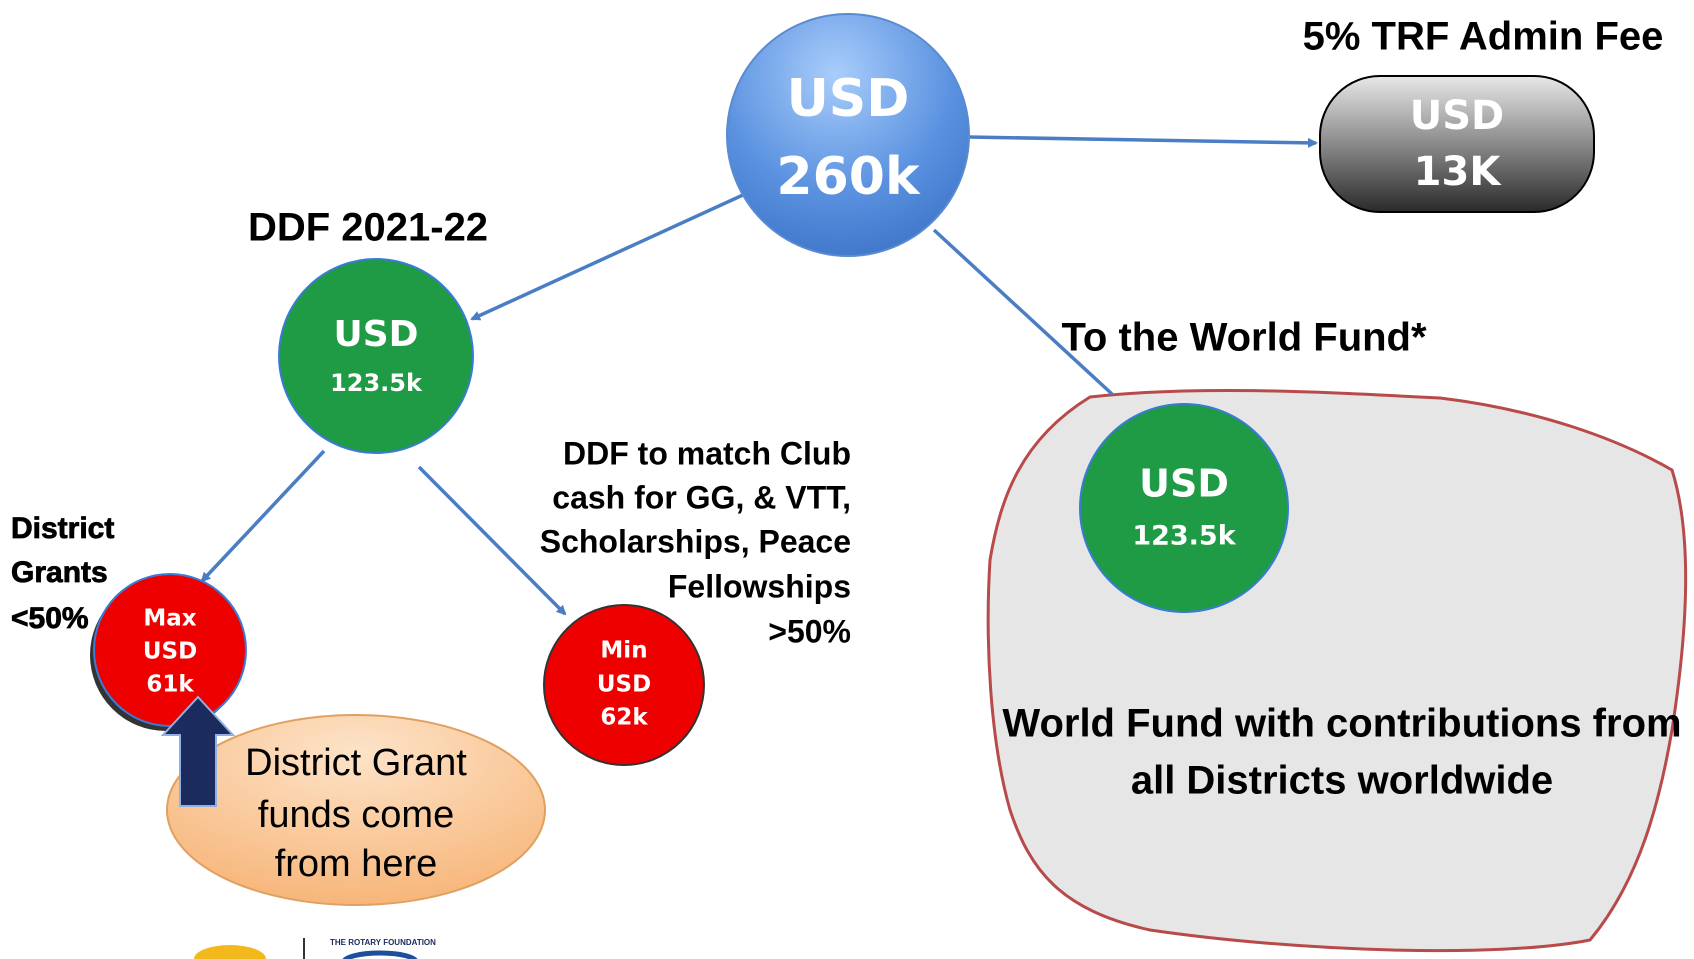  I want to click on node-text: Max, so click(169, 619).